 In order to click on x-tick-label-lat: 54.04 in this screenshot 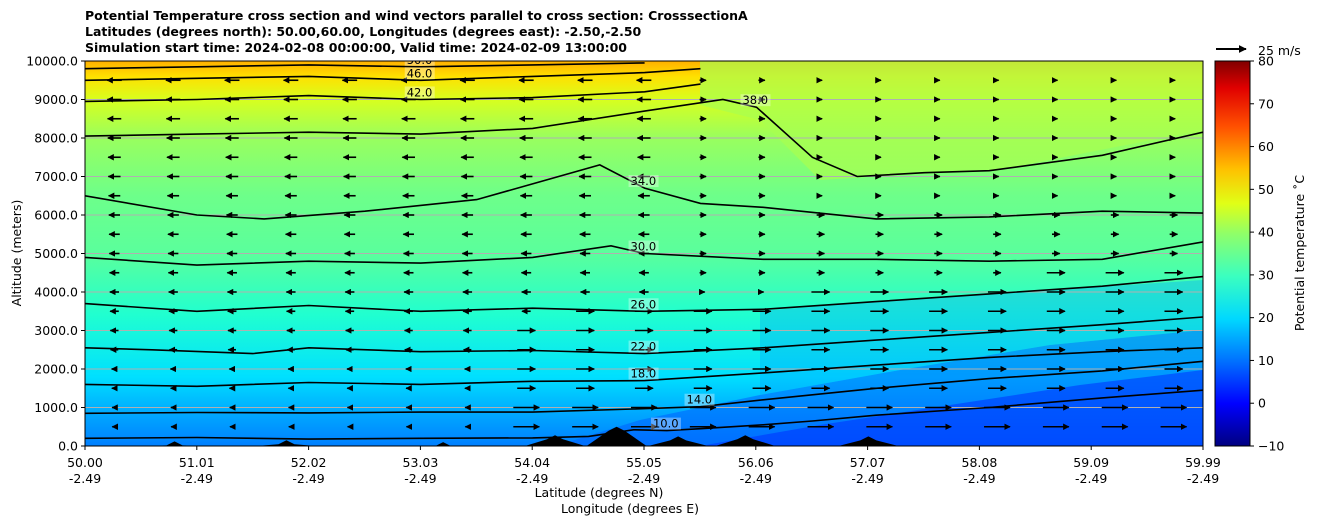, I will do `click(532, 462)`.